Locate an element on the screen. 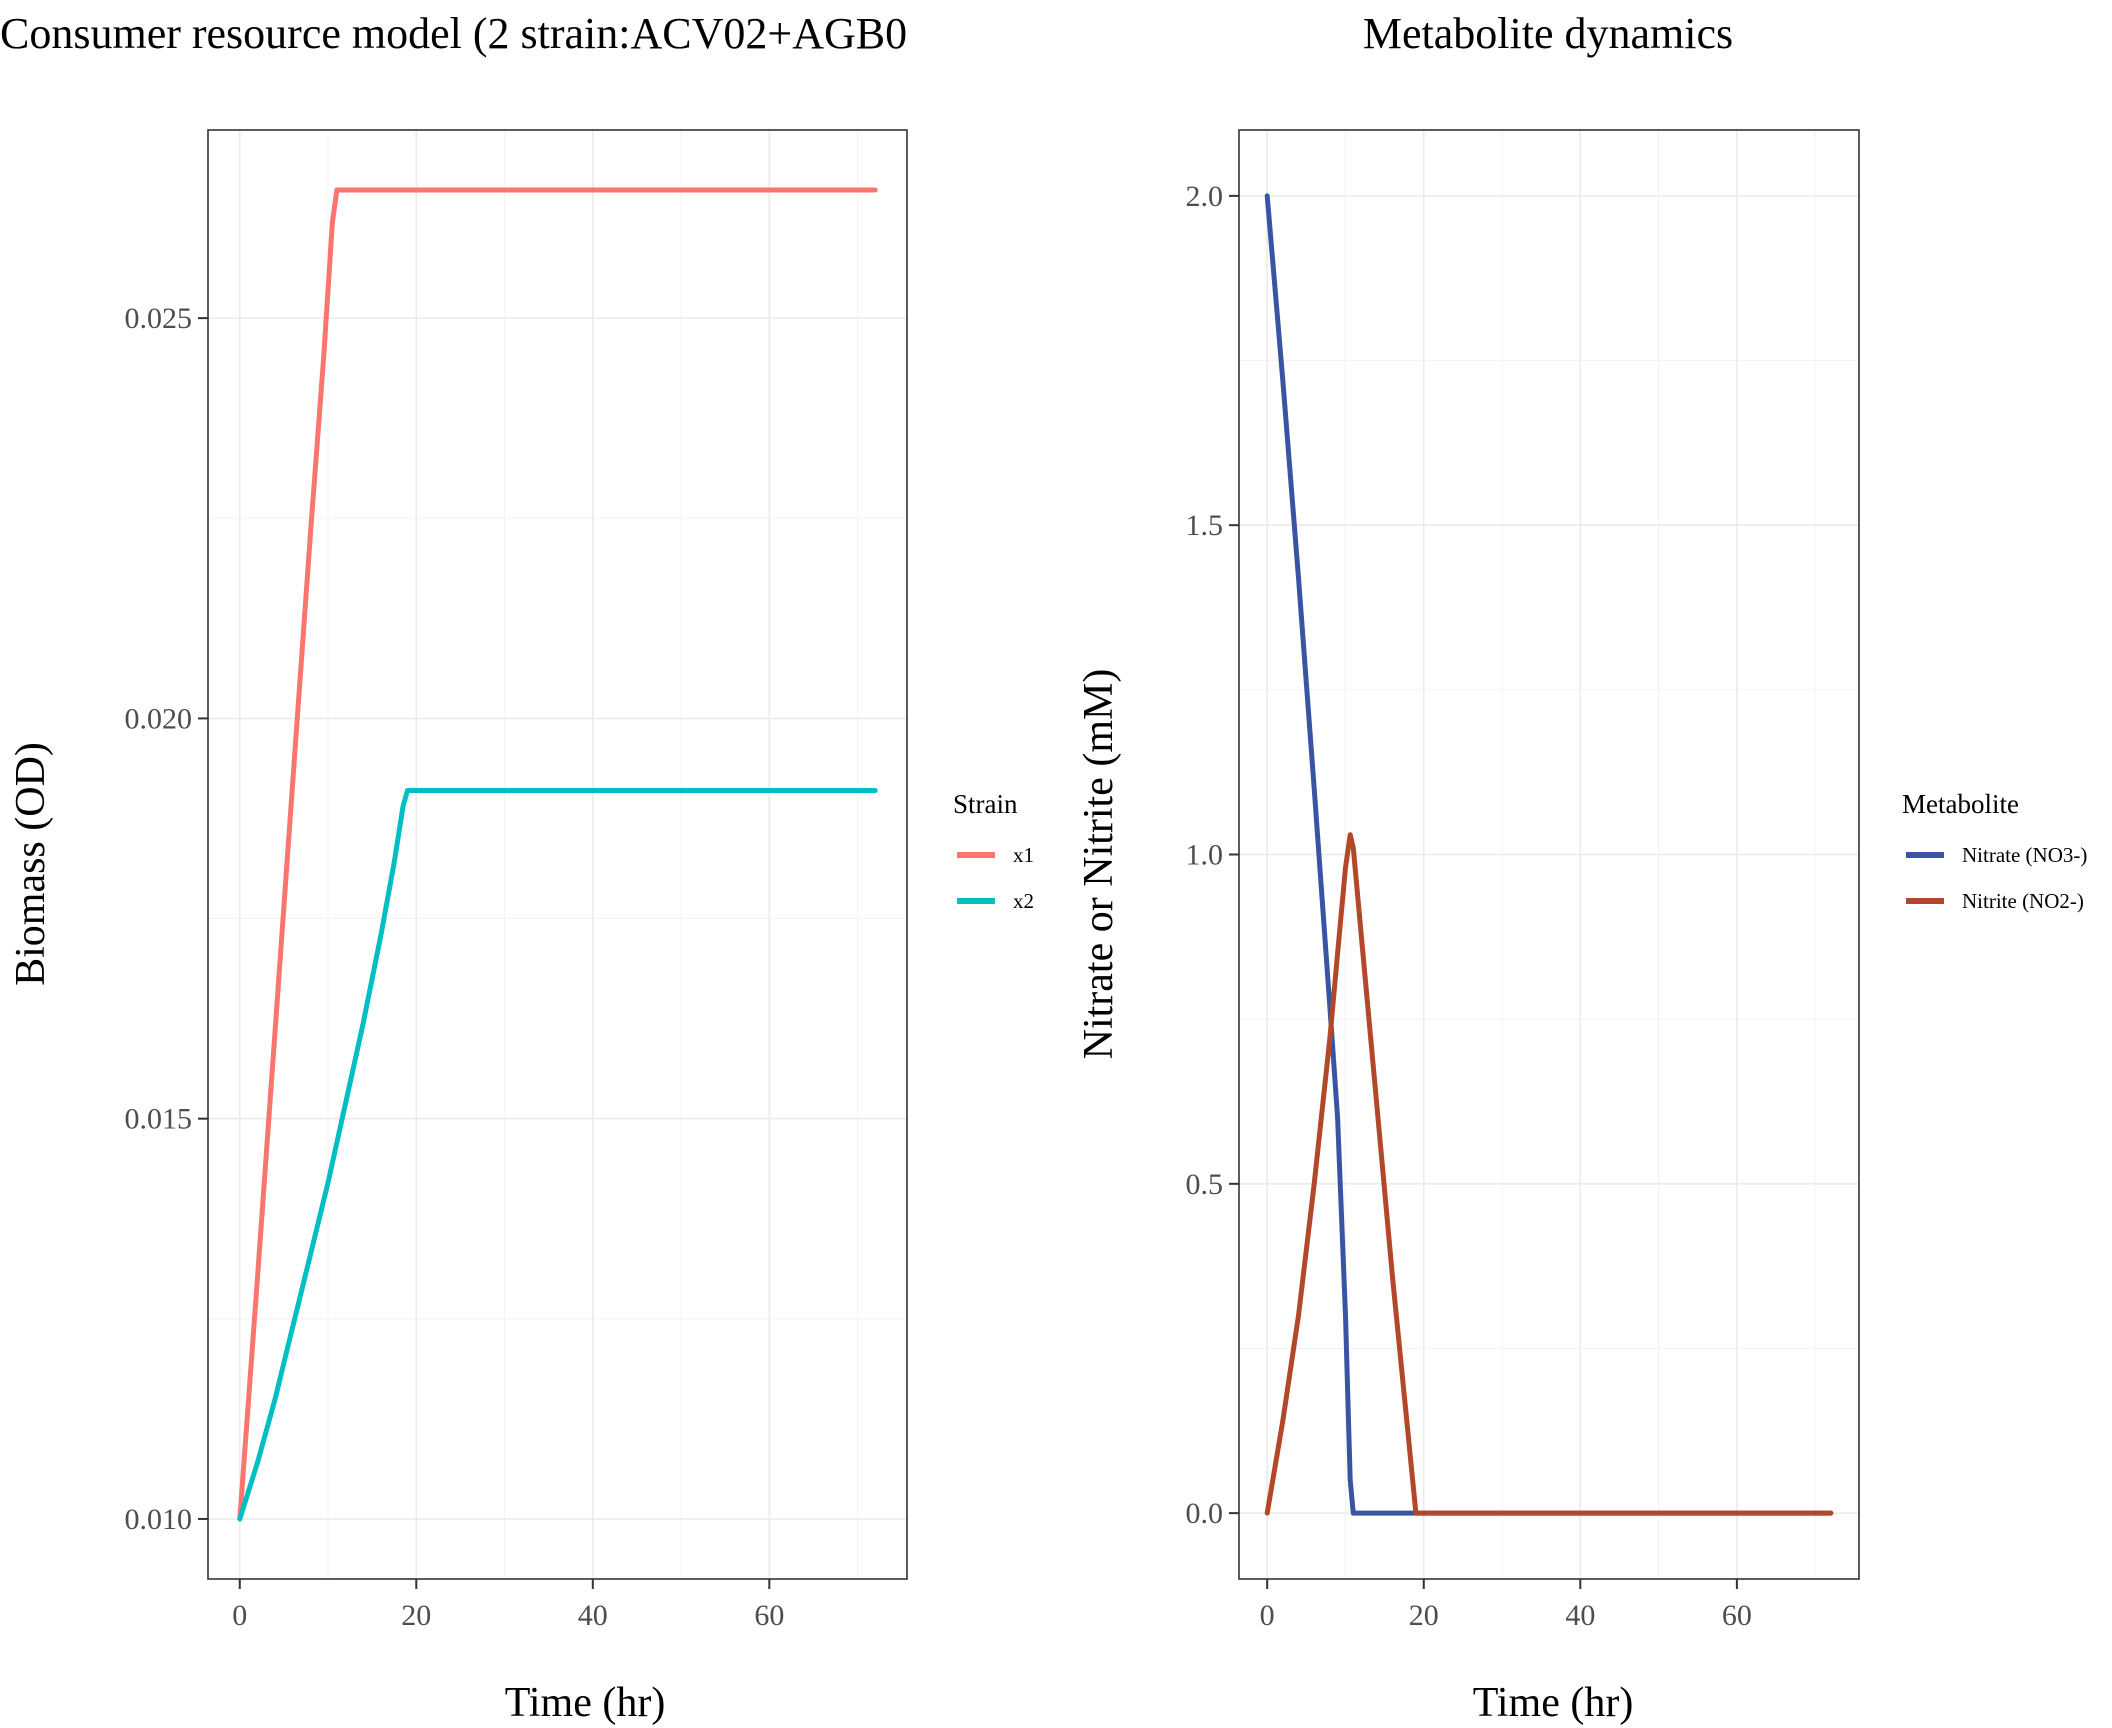 The width and height of the screenshot is (2112, 1728). y-tick-label: 0.5 is located at coordinates (1205, 1184).